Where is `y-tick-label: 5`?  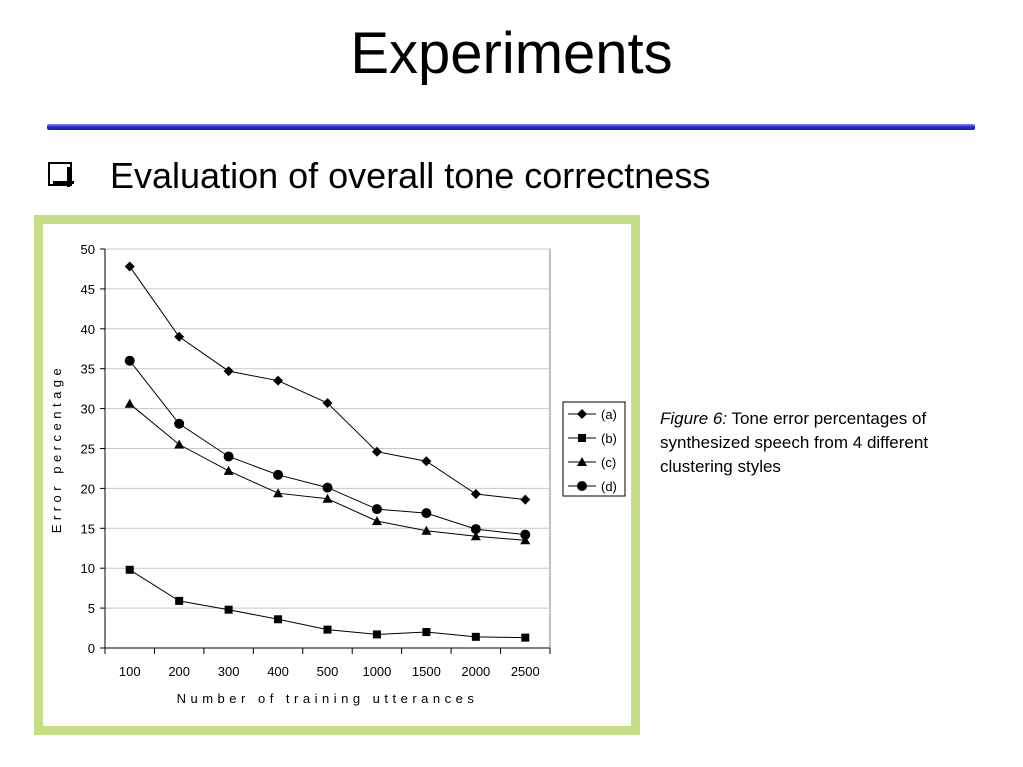
y-tick-label: 5 is located at coordinates (91, 608).